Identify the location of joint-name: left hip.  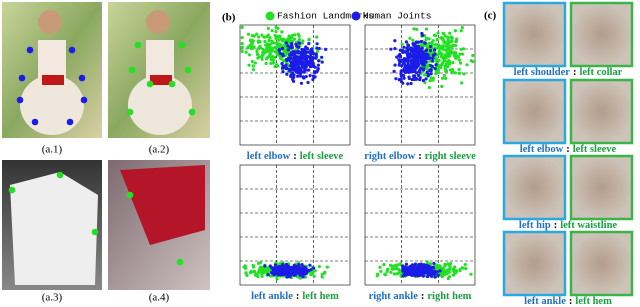
(535, 225).